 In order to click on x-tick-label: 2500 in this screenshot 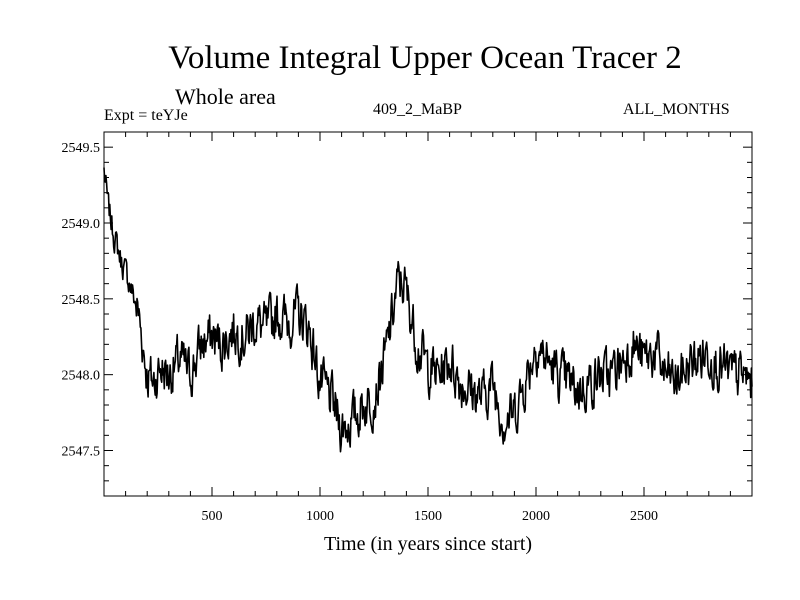, I will do `click(644, 516)`.